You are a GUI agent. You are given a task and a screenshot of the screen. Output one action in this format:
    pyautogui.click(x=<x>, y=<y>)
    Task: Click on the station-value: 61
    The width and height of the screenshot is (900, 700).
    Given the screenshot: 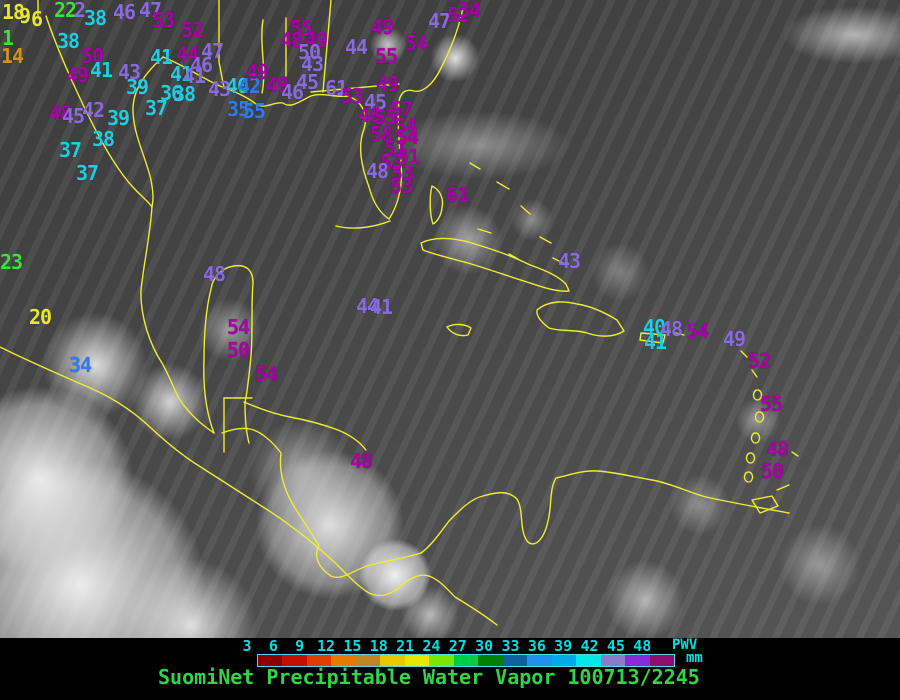 What is the action you would take?
    pyautogui.click(x=336, y=88)
    